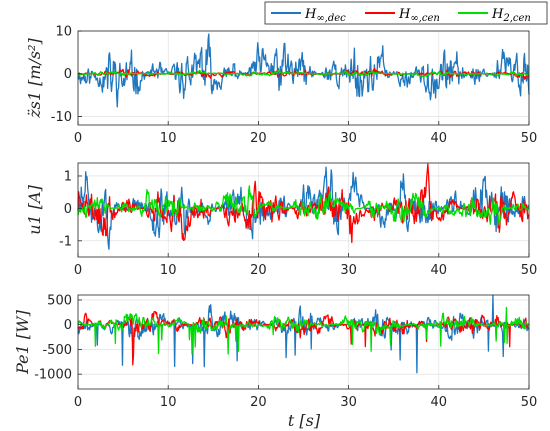 This screenshot has width=550, height=431. What do you see at coordinates (258, 402) in the screenshot?
I see `panel-power-xtick-label: 20` at bounding box center [258, 402].